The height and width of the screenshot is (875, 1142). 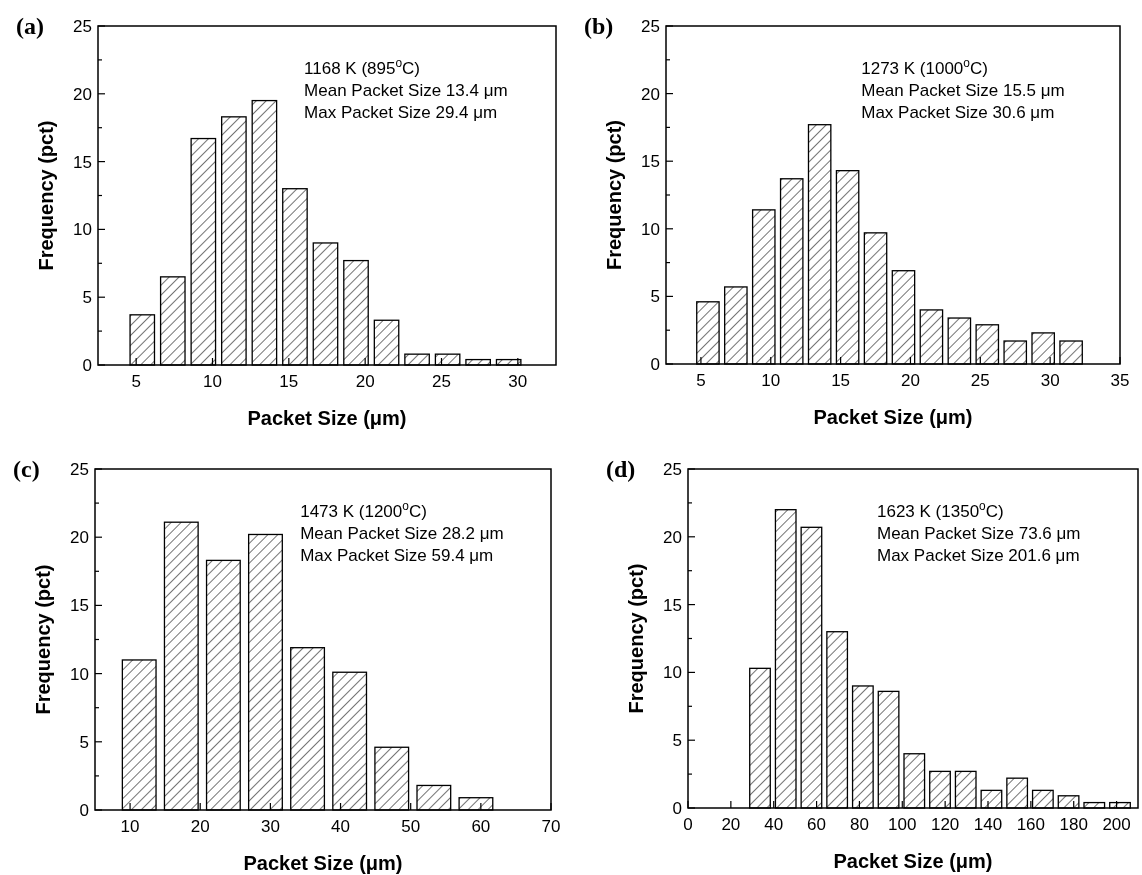 I want to click on chart-title: (a), so click(x=30, y=26).